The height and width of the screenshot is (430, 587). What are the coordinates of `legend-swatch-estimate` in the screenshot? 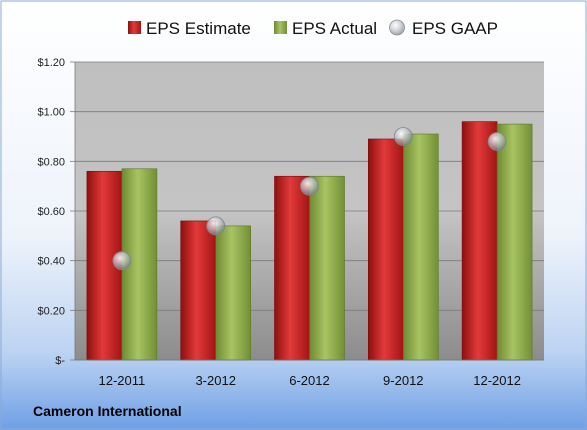 It's located at (134, 27).